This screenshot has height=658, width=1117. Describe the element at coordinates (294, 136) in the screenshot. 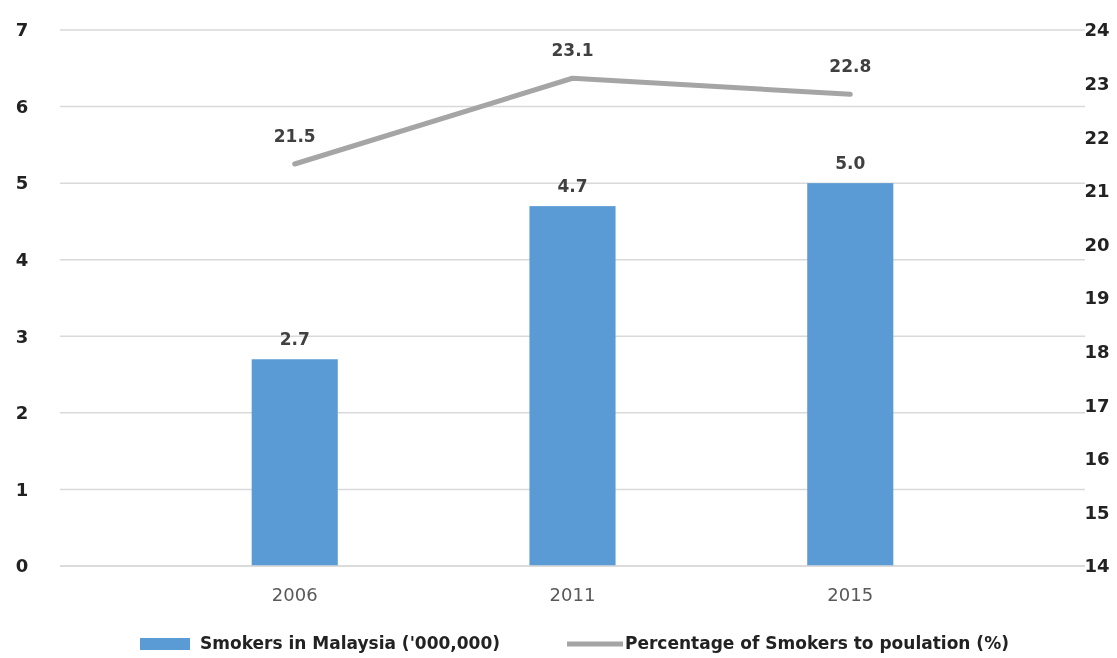

I see `data-label: 21.5` at that location.